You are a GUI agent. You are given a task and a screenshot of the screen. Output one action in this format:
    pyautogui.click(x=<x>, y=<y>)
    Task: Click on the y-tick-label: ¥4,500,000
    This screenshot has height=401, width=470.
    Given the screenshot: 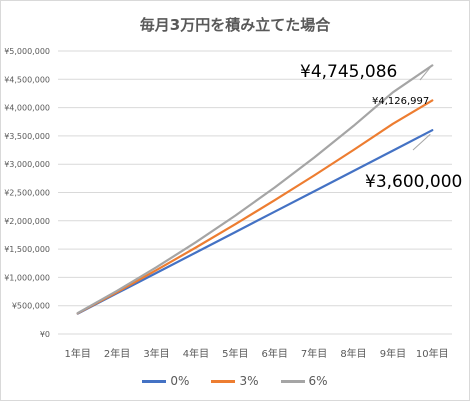 What is the action you would take?
    pyautogui.click(x=27, y=79)
    